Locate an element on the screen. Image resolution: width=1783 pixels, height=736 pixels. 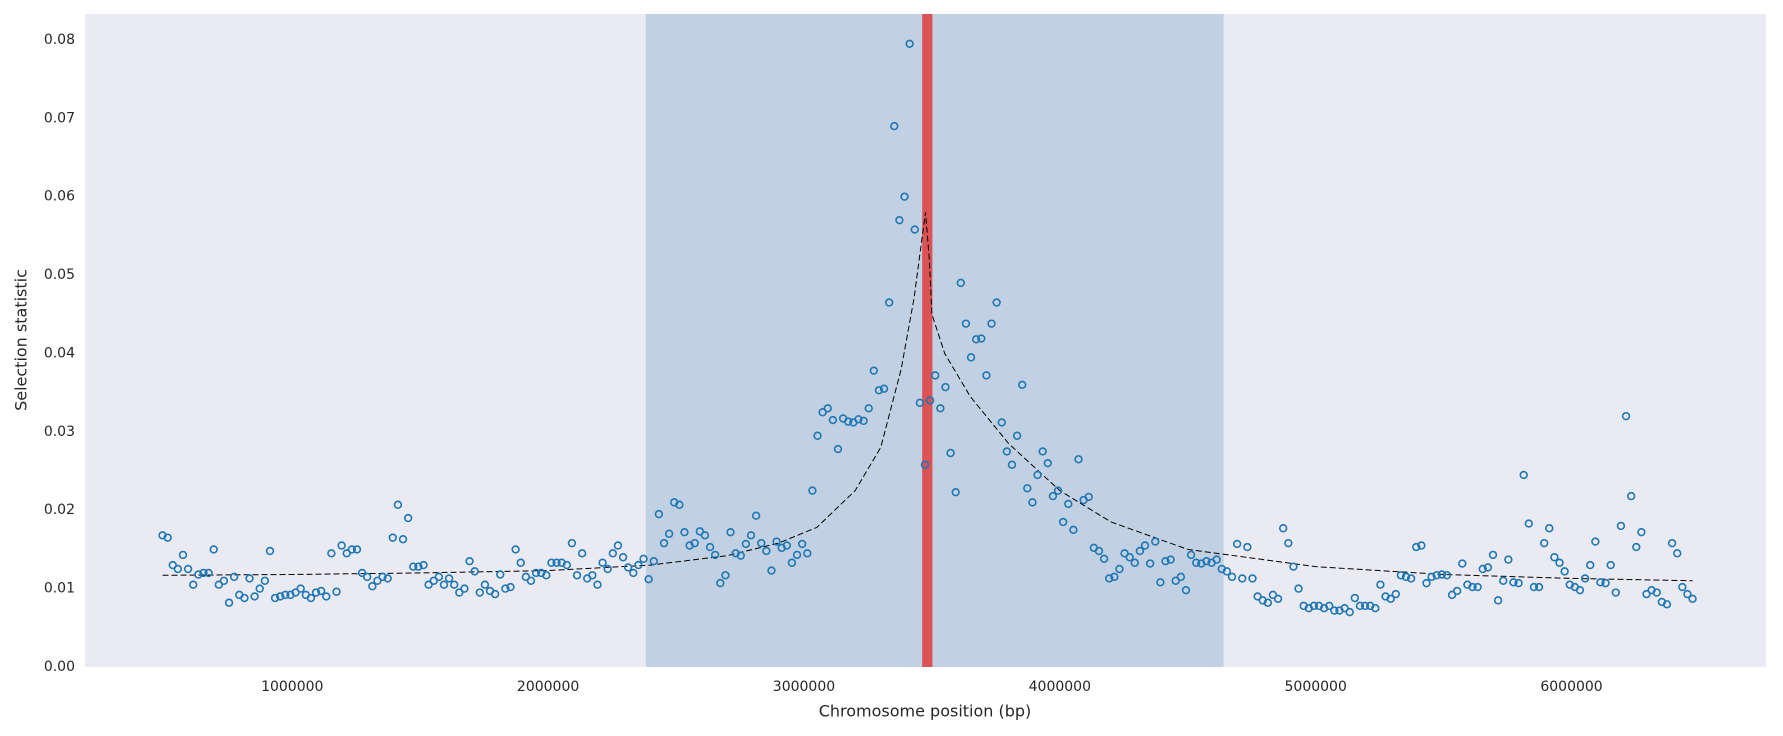
x-tick-label: 4000000 is located at coordinates (1060, 687).